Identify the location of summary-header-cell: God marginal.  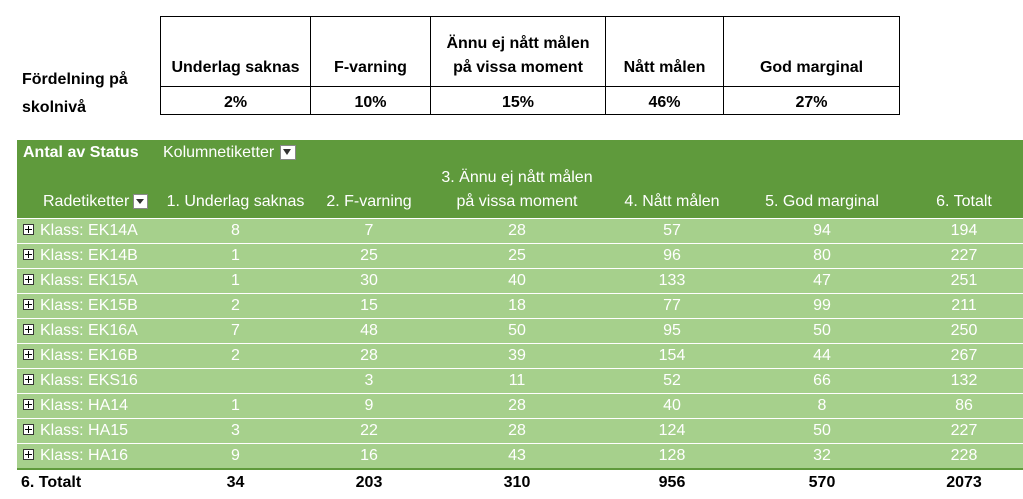
(811, 51).